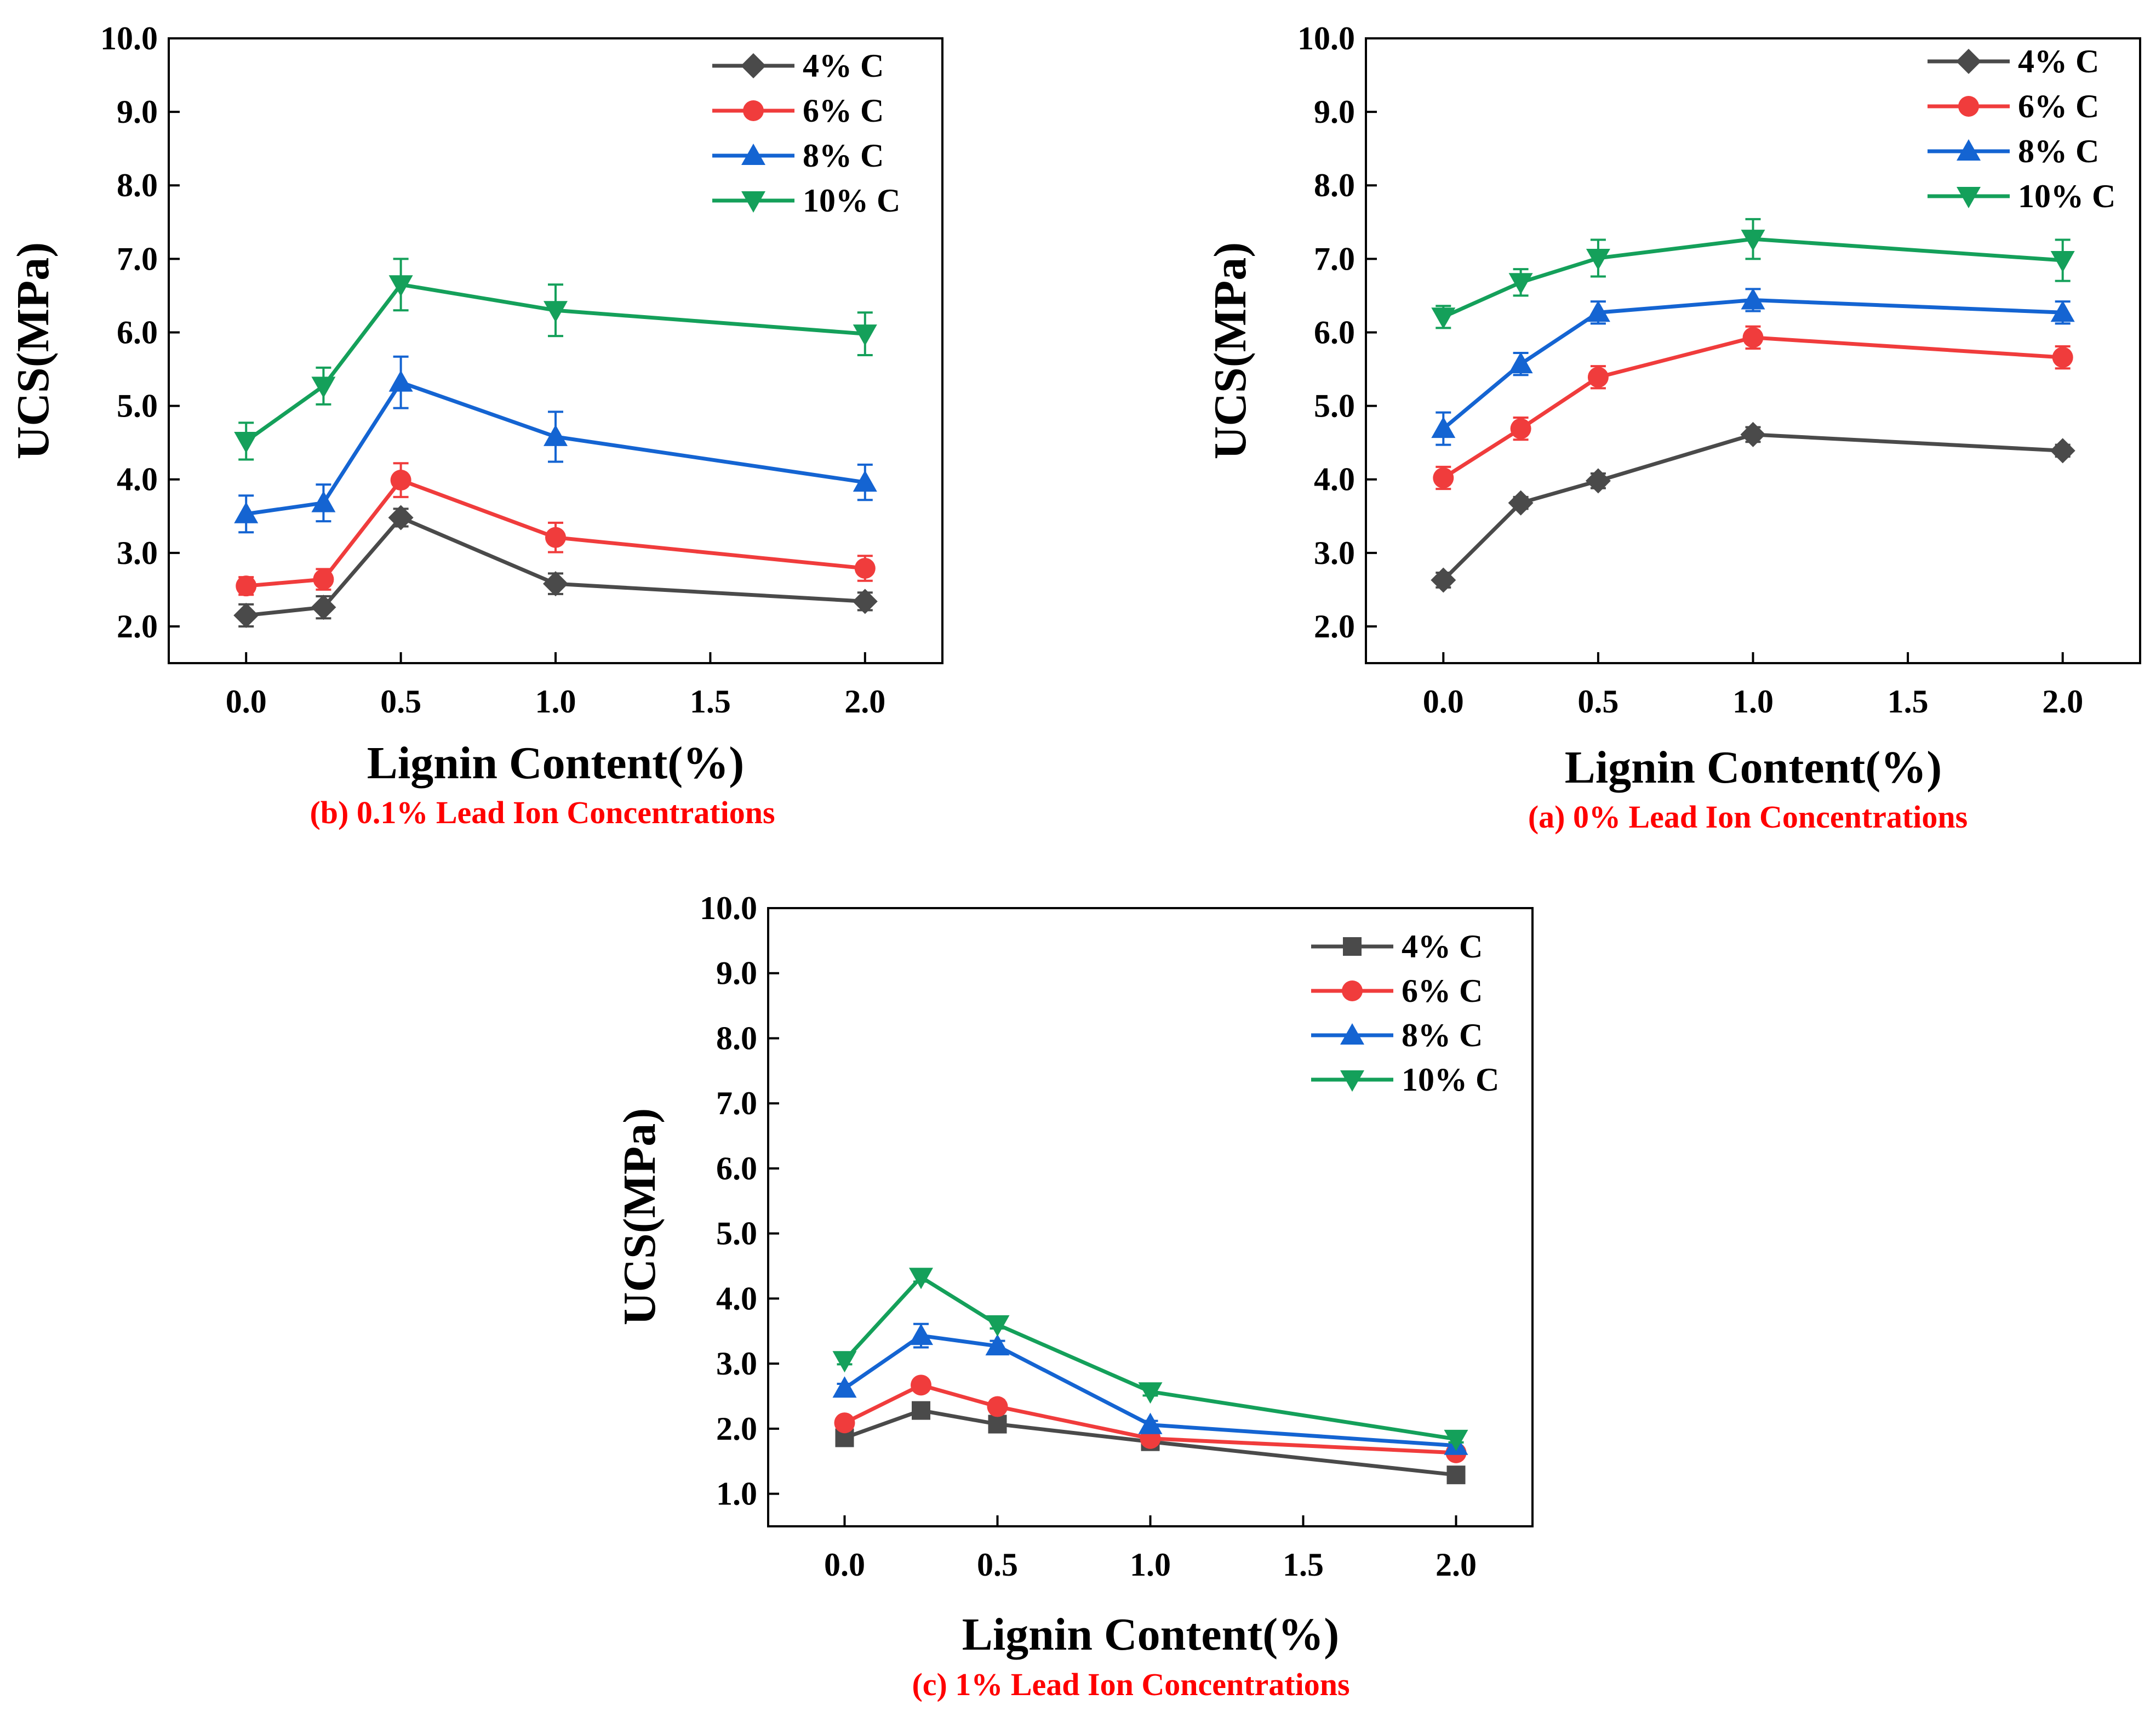 Image resolution: width=2156 pixels, height=1728 pixels. What do you see at coordinates (798, 156) in the screenshot?
I see `legend-item: 8% C` at bounding box center [798, 156].